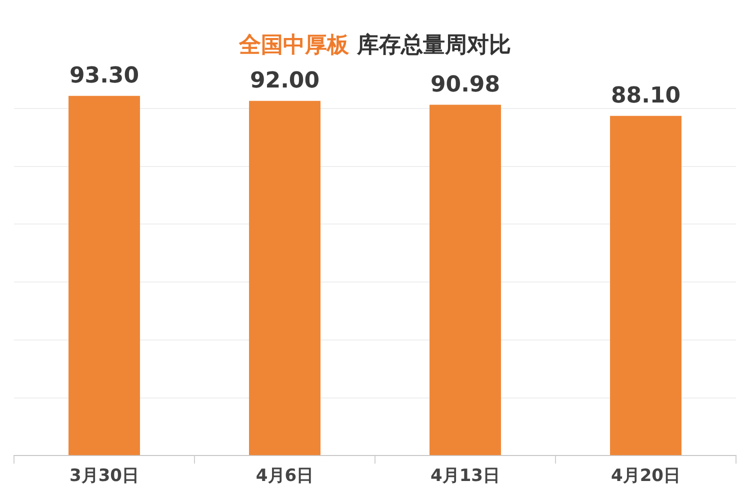 This screenshot has height=500, width=750. What do you see at coordinates (465, 476) in the screenshot?
I see `x-tick-label: 4月13日` at bounding box center [465, 476].